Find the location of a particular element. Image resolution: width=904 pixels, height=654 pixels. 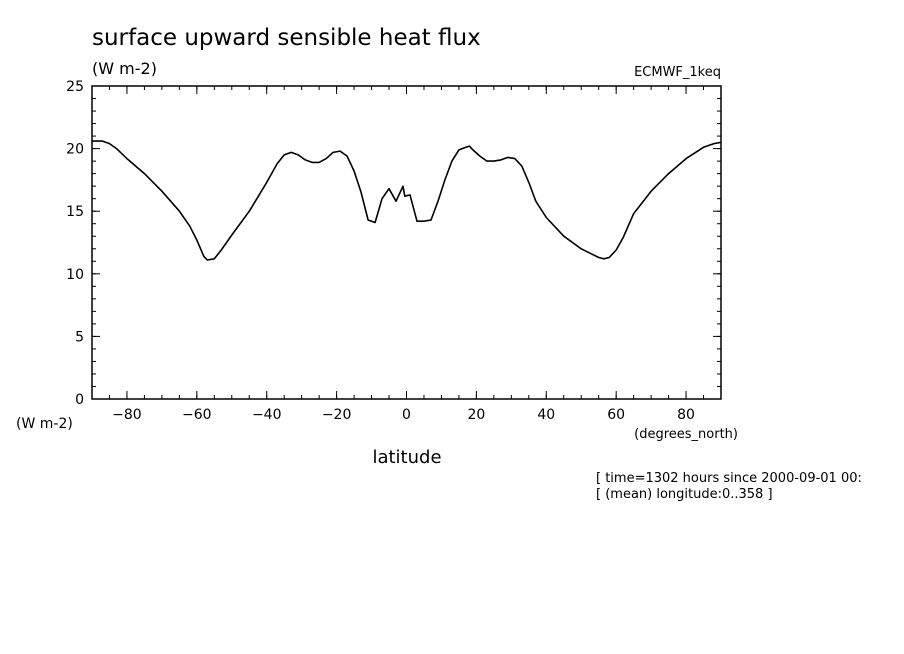

x-tick-label: 20 is located at coordinates (476, 415).